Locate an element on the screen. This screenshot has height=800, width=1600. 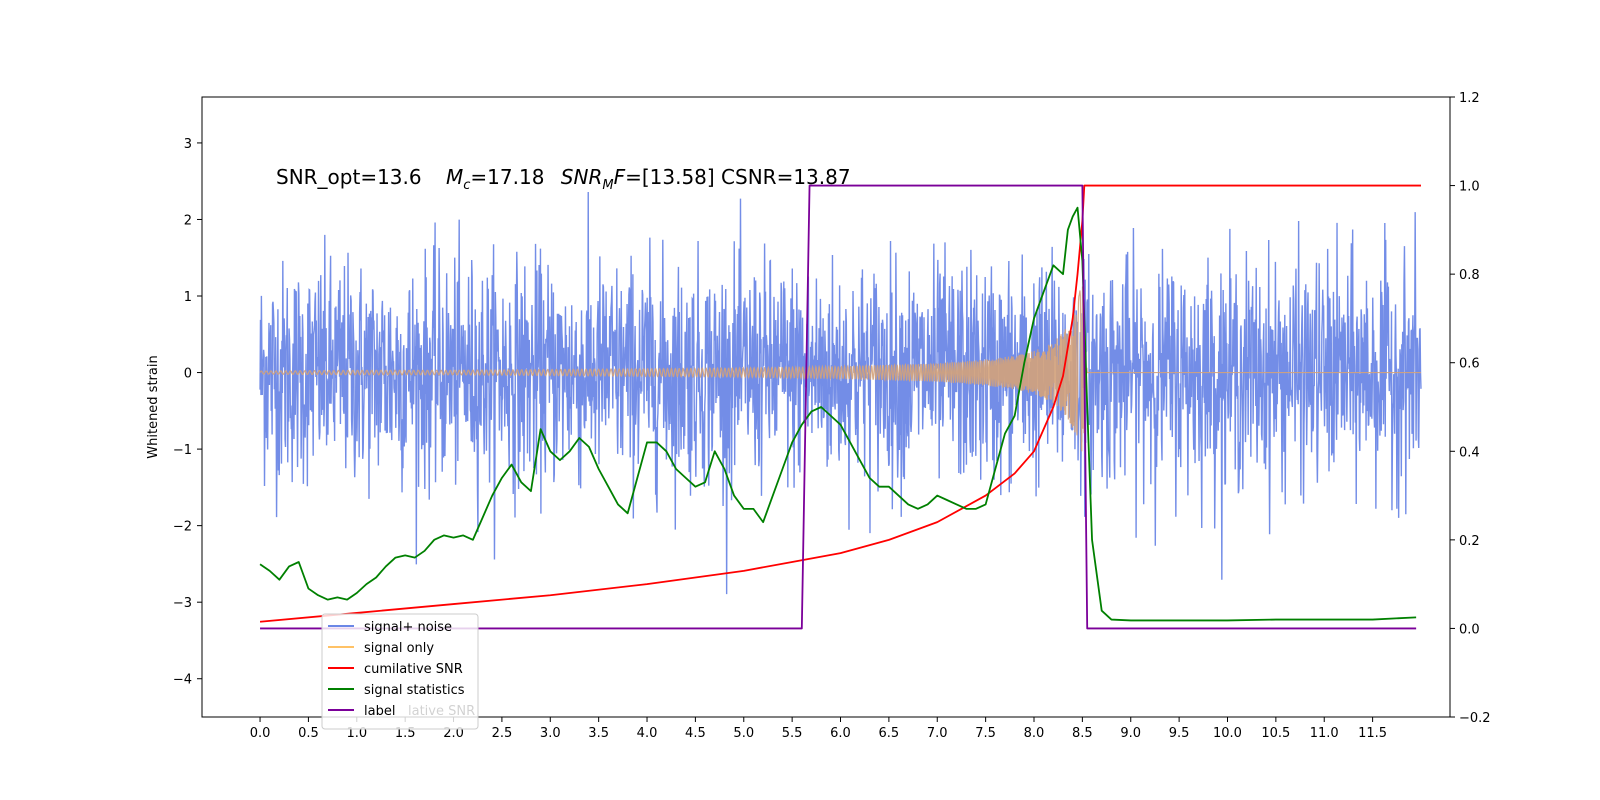
annotation-mc-symbol: M is located at coordinates (454, 177).